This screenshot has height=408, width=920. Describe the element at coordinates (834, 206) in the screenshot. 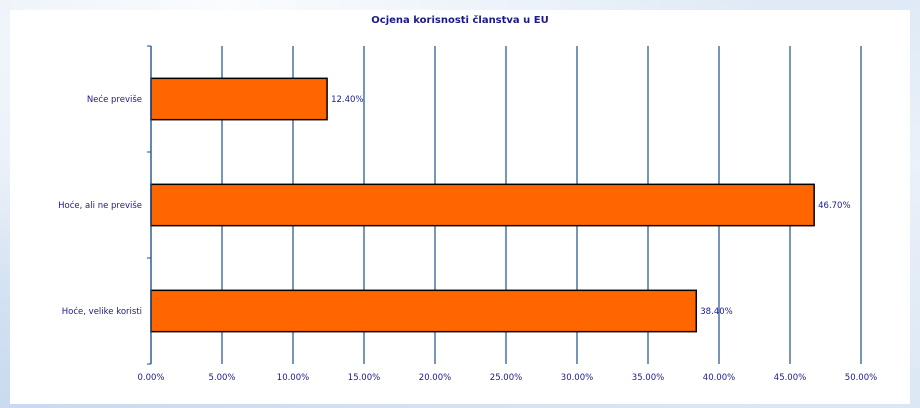

I see `data-label-1: 46.70%` at that location.